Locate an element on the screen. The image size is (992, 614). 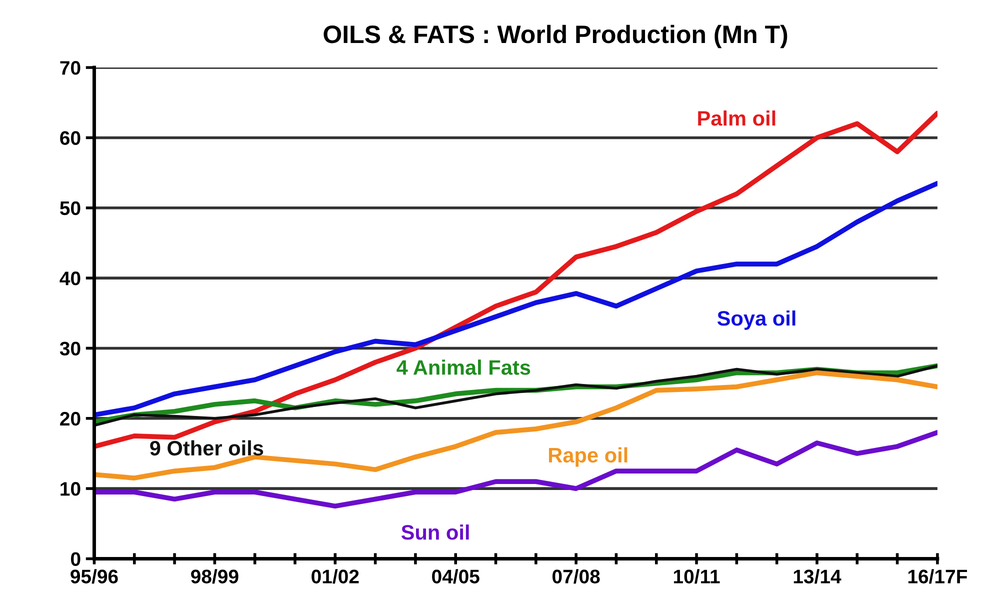
series-label: Palm oil is located at coordinates (737, 118).